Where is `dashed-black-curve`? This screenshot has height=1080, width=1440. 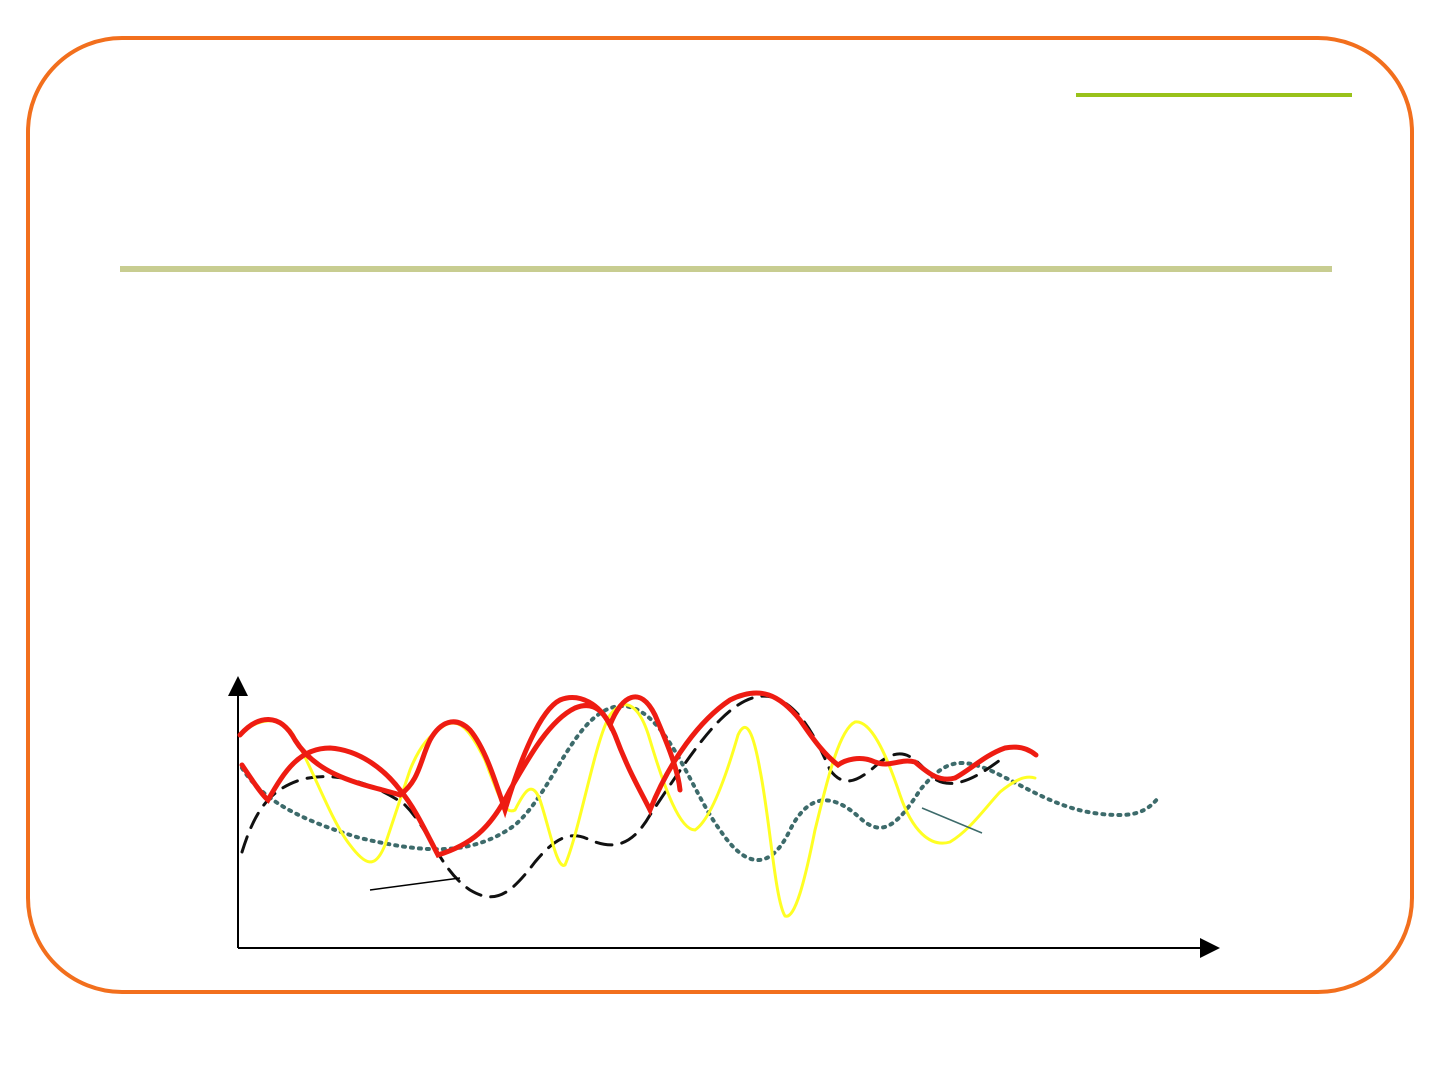 dashed-black-curve is located at coordinates (621, 796).